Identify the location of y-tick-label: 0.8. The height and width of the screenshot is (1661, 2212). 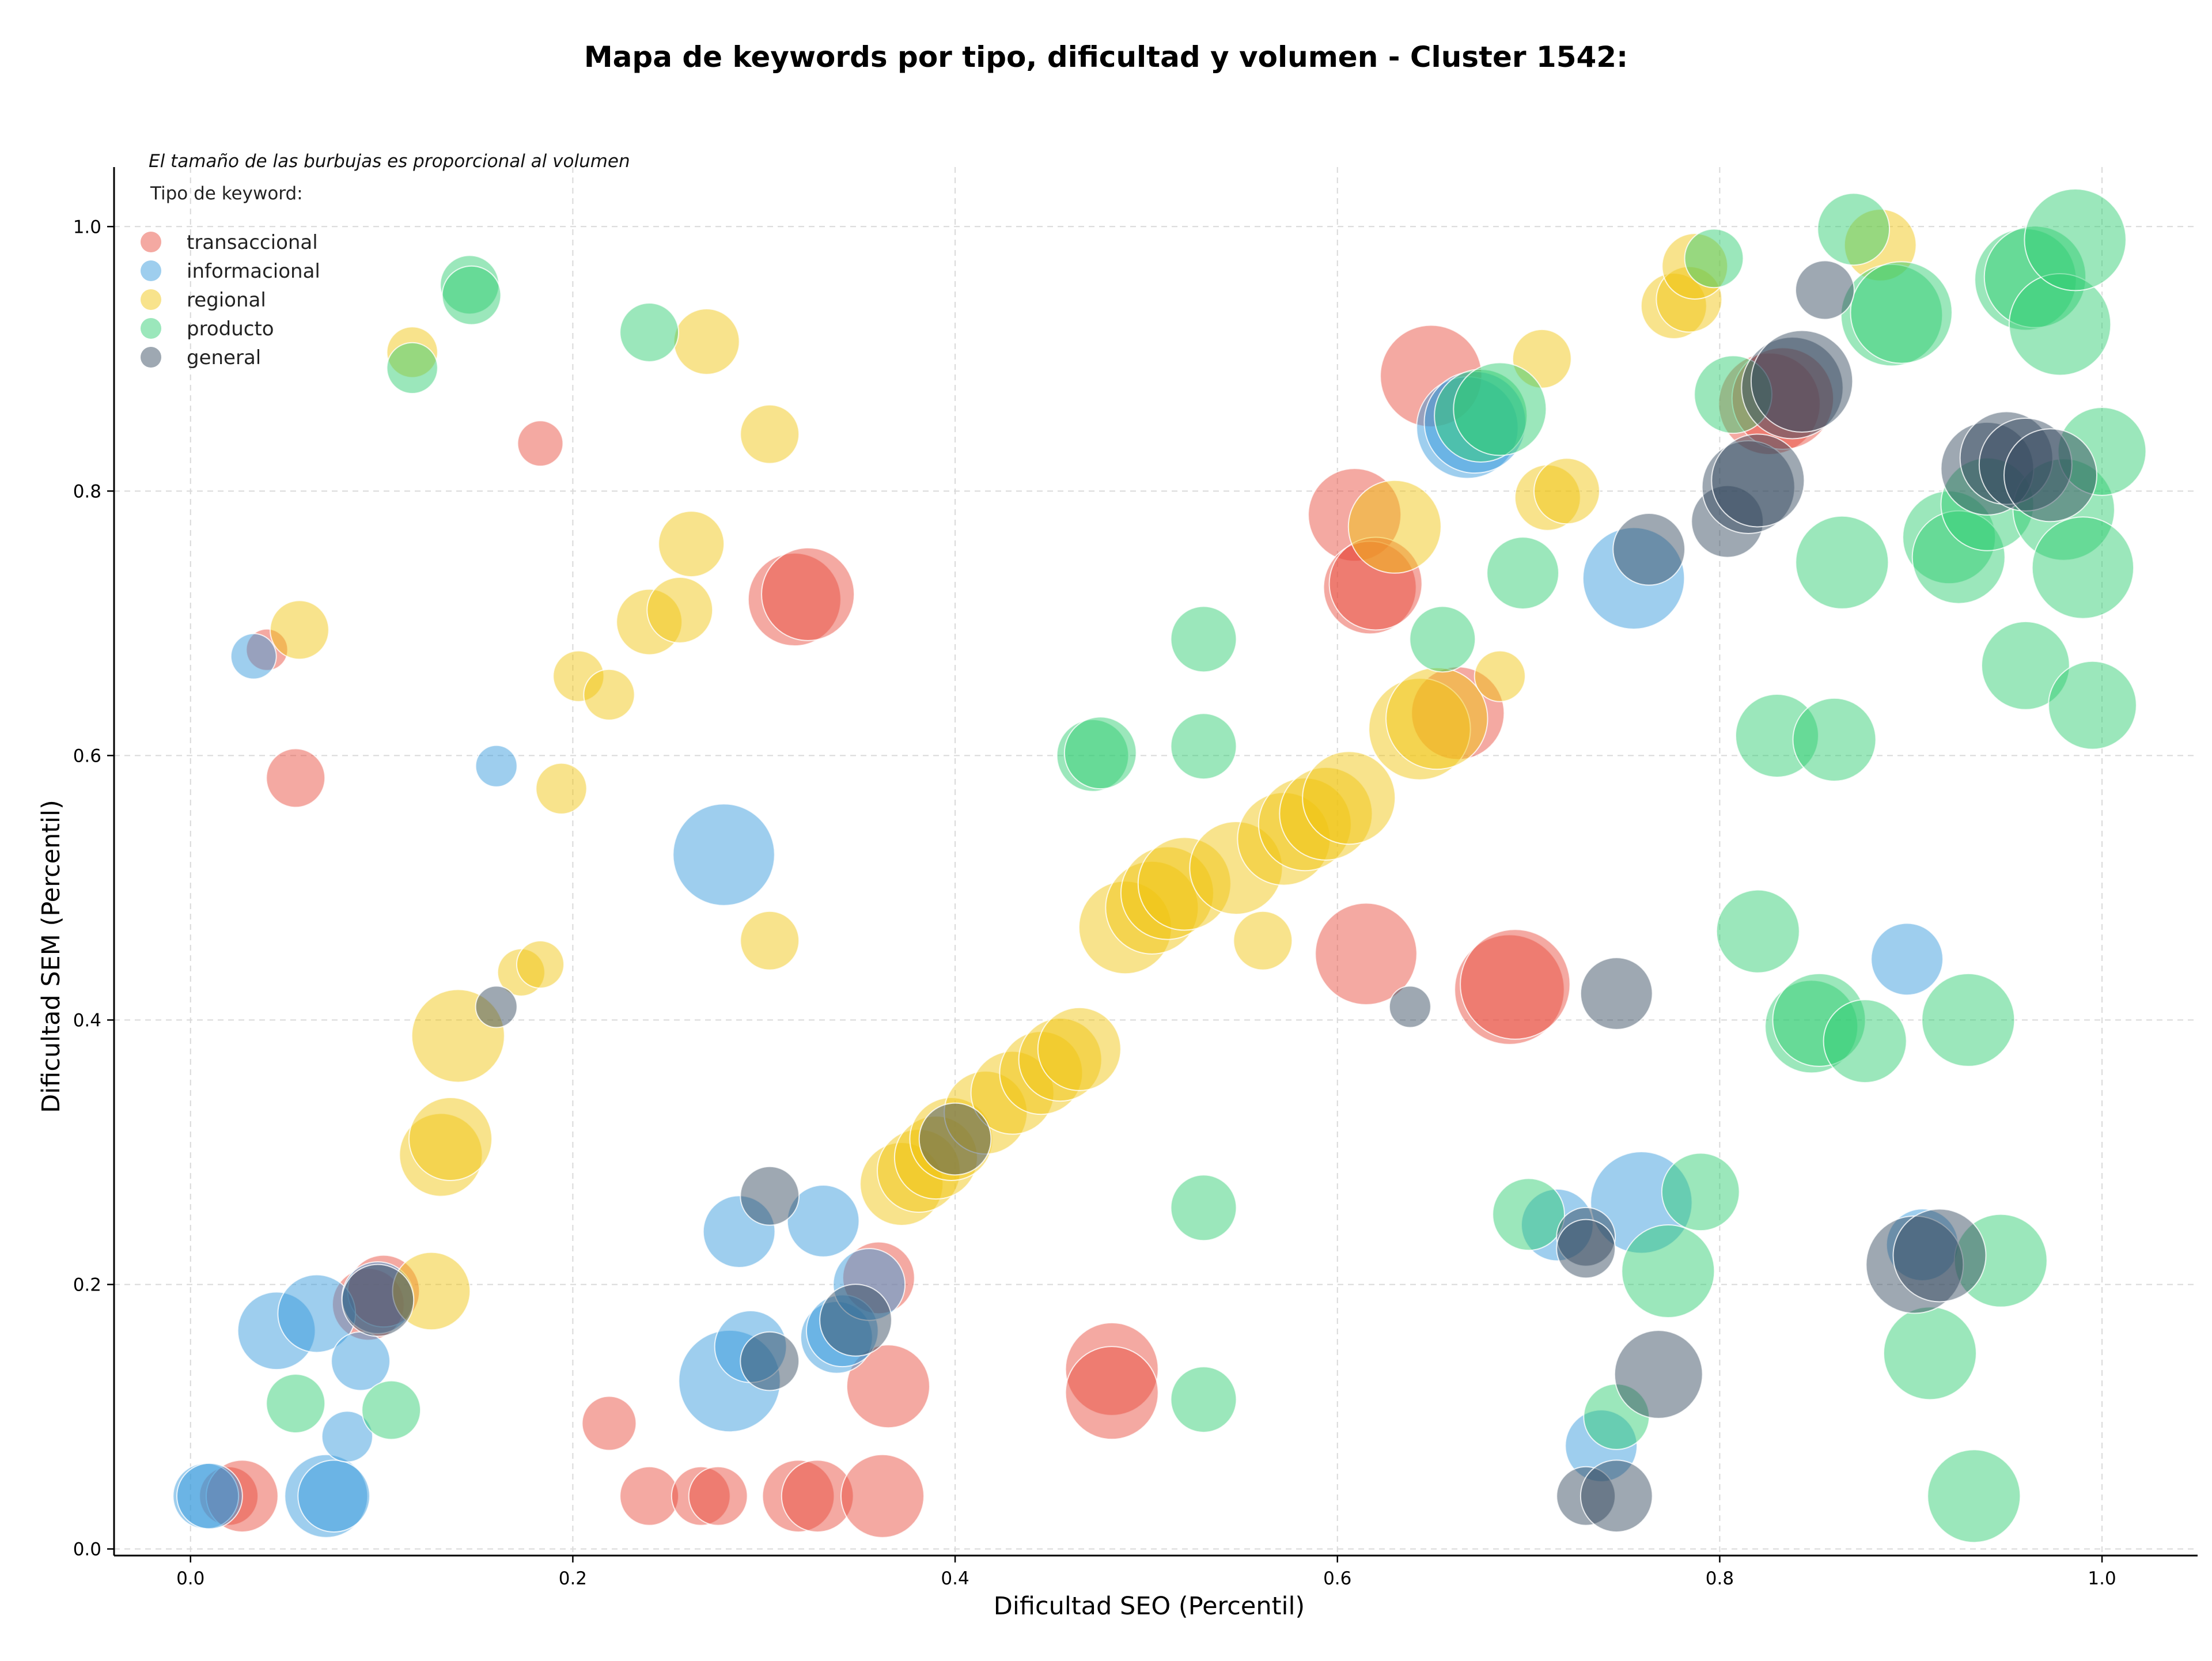
(87, 491).